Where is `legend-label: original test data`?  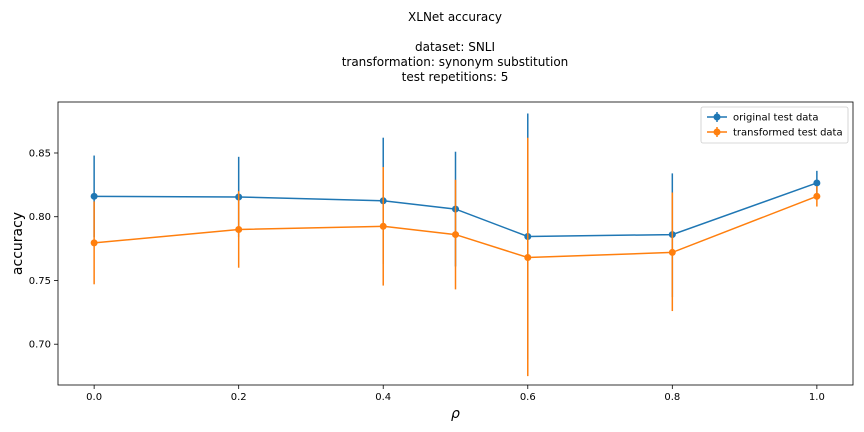
legend-label: original test data is located at coordinates (775, 118).